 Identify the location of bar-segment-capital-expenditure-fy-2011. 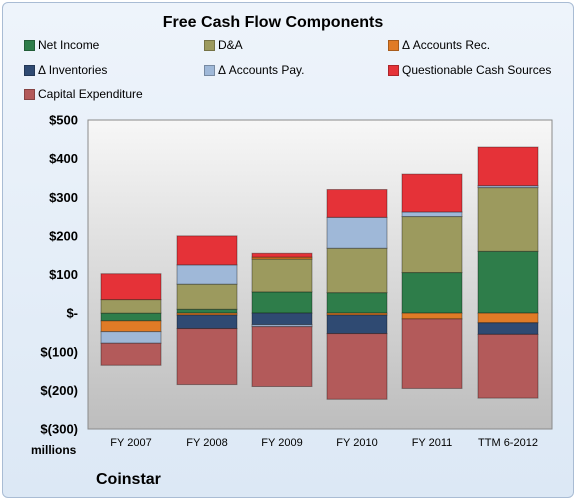
(432, 353).